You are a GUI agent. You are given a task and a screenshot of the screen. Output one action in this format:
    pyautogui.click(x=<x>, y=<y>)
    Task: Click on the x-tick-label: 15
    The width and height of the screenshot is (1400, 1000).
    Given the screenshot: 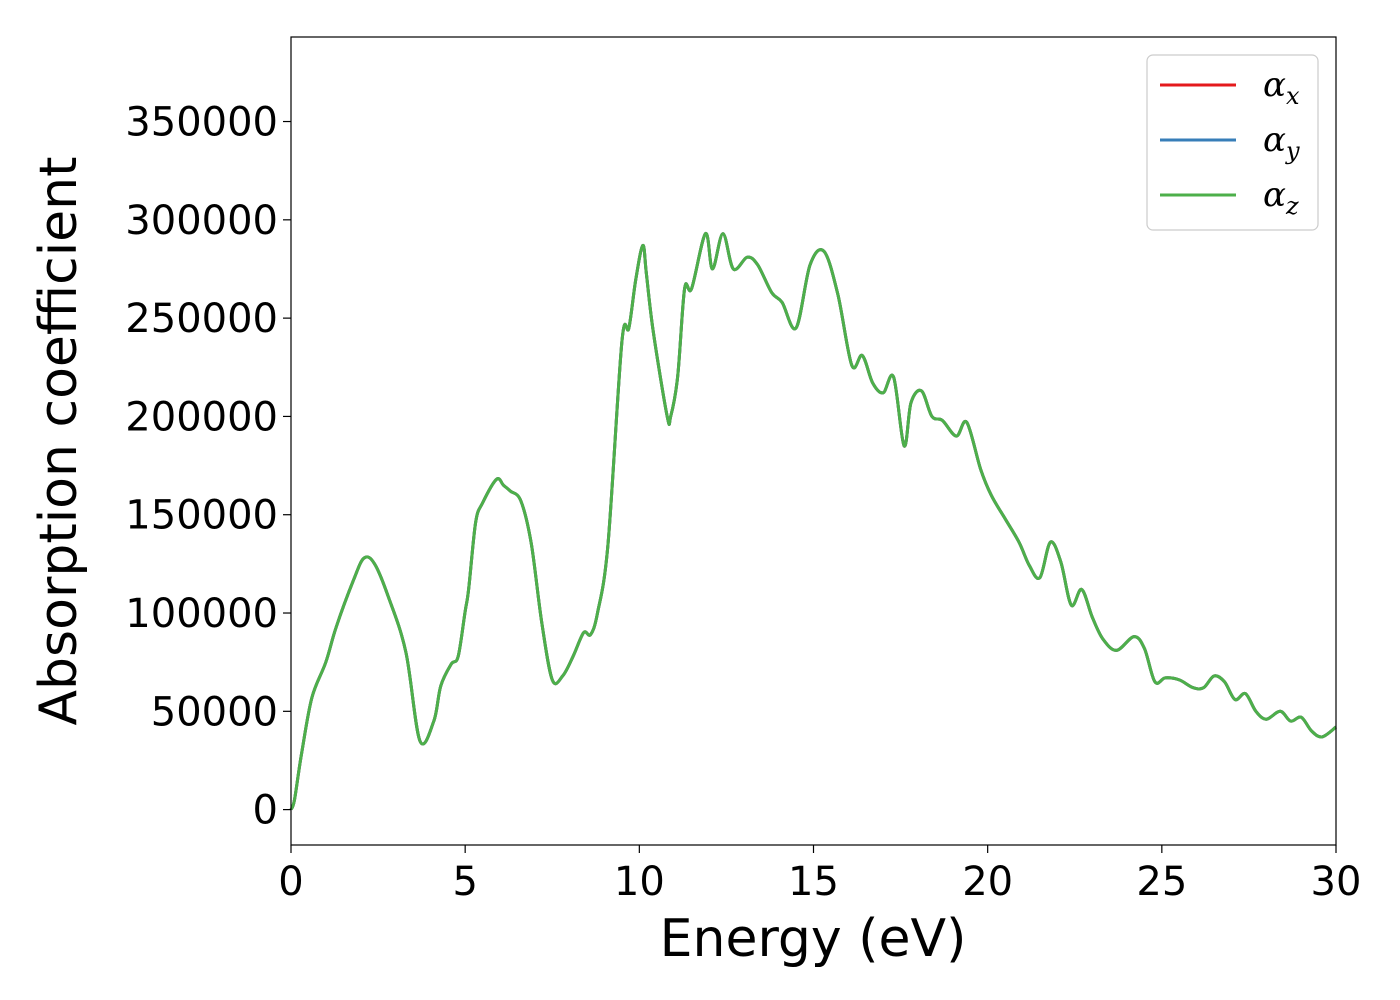 What is the action you would take?
    pyautogui.click(x=813, y=882)
    